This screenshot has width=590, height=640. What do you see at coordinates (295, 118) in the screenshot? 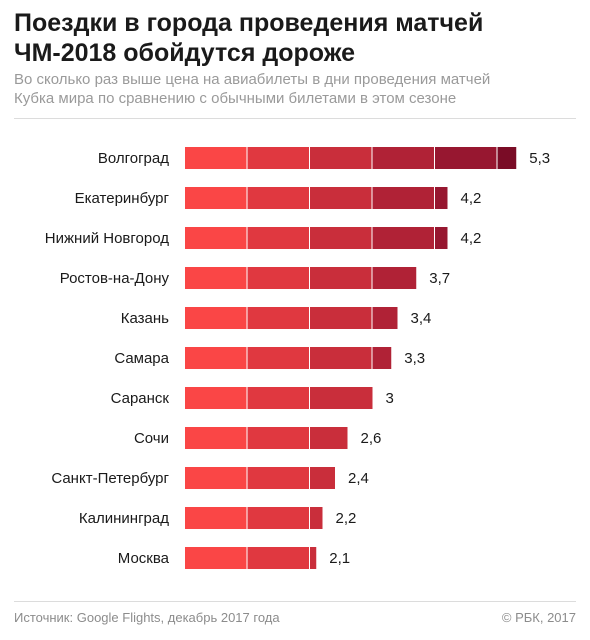
I see `header-divider` at bounding box center [295, 118].